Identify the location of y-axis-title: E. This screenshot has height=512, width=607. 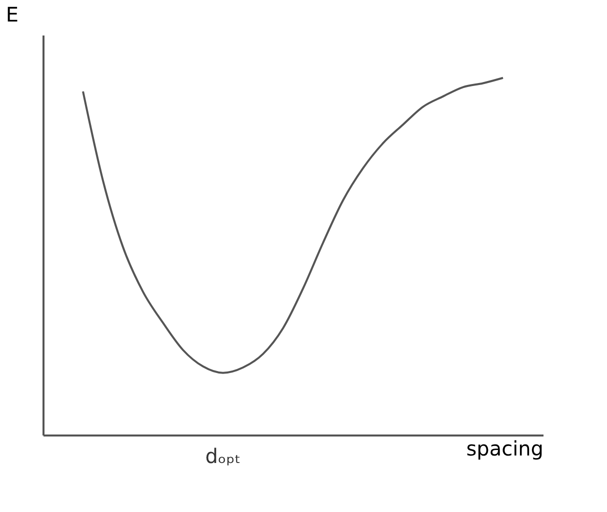
(12, 14).